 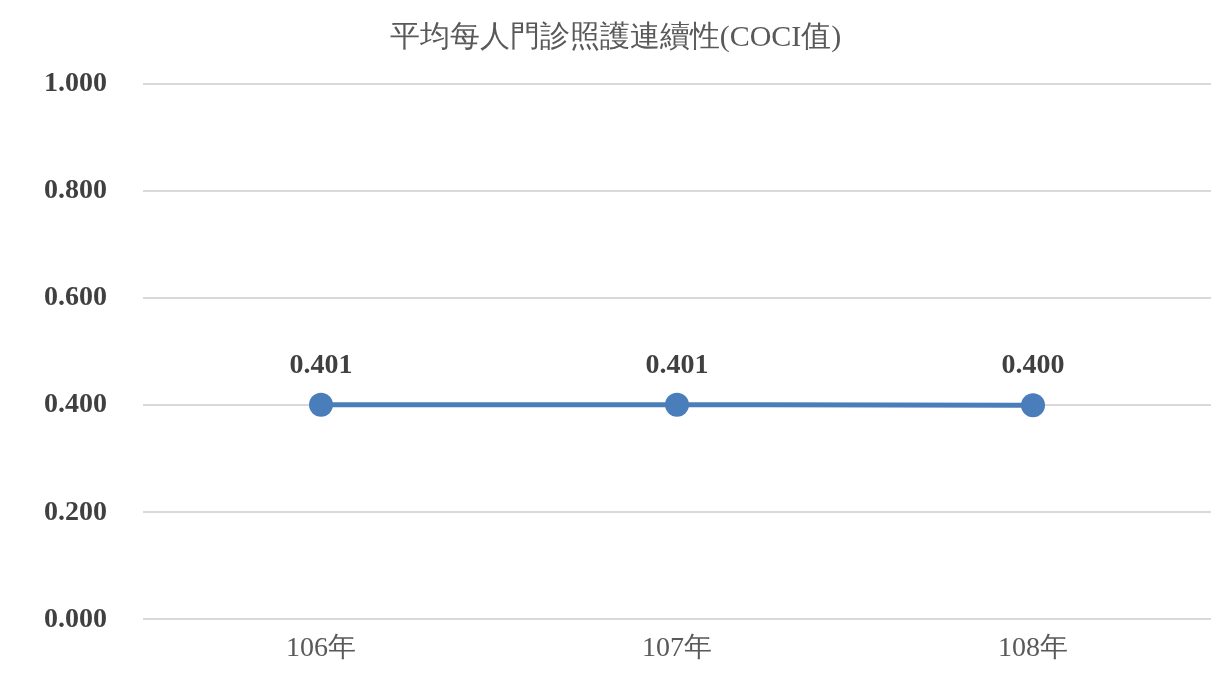 What do you see at coordinates (1033, 646) in the screenshot?
I see `x-tick-label: 108年` at bounding box center [1033, 646].